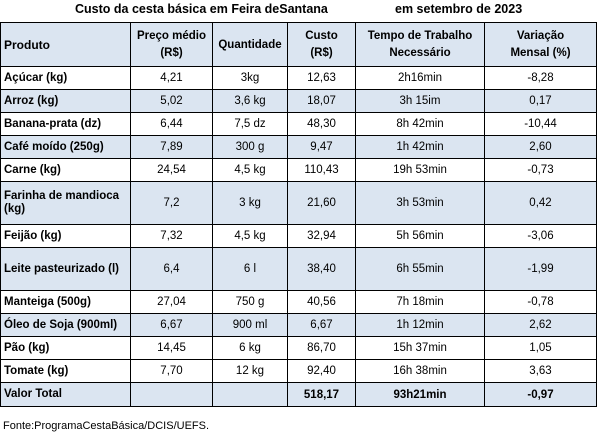 The width and height of the screenshot is (598, 434). Describe the element at coordinates (171, 52) in the screenshot. I see `header-preco-line2: (R$)` at that location.